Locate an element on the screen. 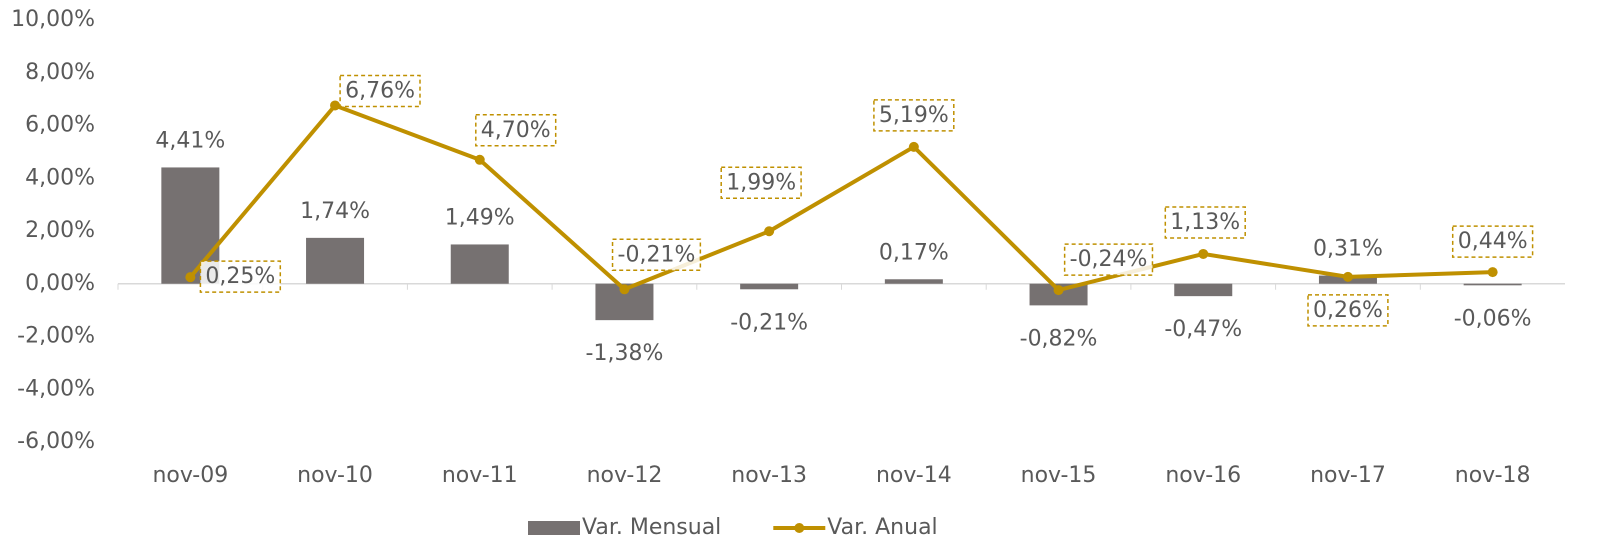 The height and width of the screenshot is (558, 1612). line-value-label: 6,76% is located at coordinates (380, 90).